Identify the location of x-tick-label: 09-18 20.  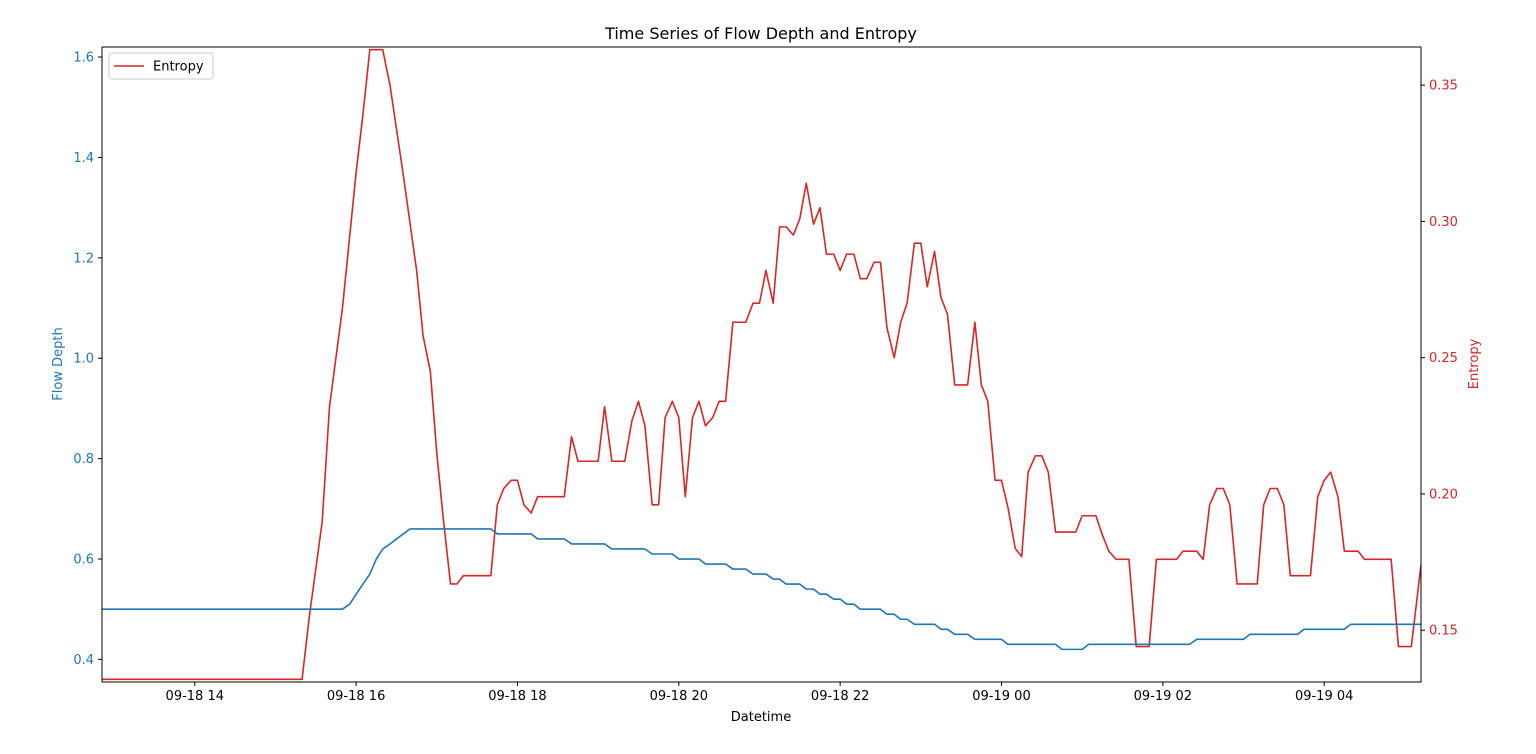
(679, 696).